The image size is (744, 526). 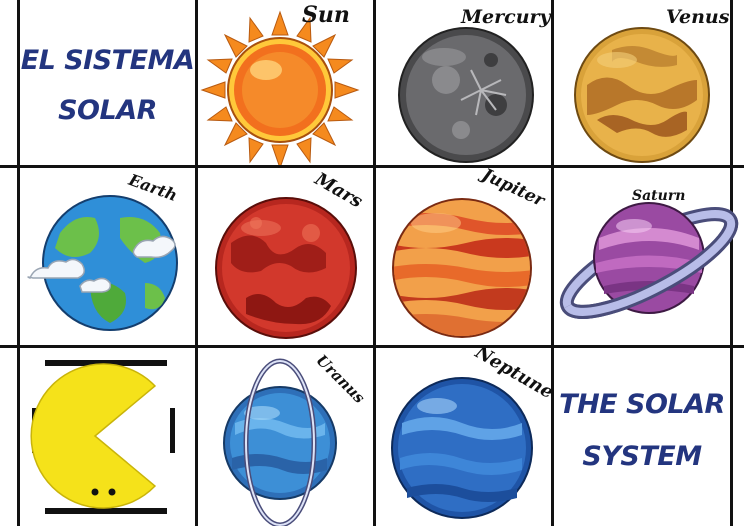 What do you see at coordinates (107, 82) in the screenshot?
I see `card-title-es: EL SISTEMA SOLAR` at bounding box center [107, 82].